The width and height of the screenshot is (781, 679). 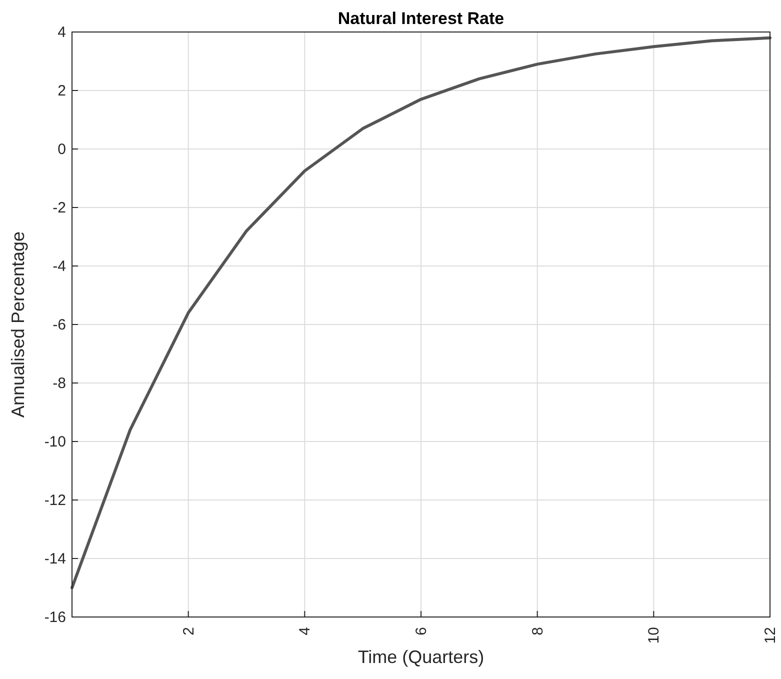 What do you see at coordinates (62, 91) in the screenshot?
I see `y-tick-label: 2` at bounding box center [62, 91].